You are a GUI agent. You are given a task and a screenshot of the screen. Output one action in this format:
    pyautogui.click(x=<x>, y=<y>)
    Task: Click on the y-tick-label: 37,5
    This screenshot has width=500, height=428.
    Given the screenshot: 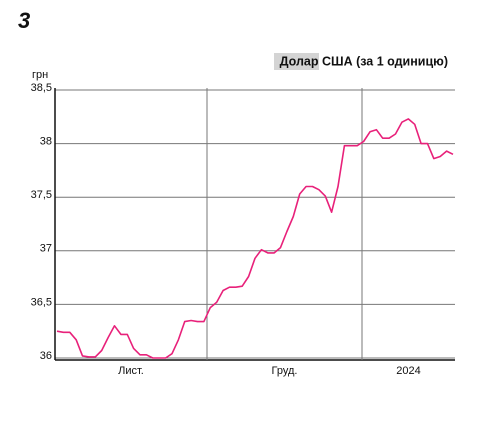 What is the action you would take?
    pyautogui.click(x=41, y=195)
    